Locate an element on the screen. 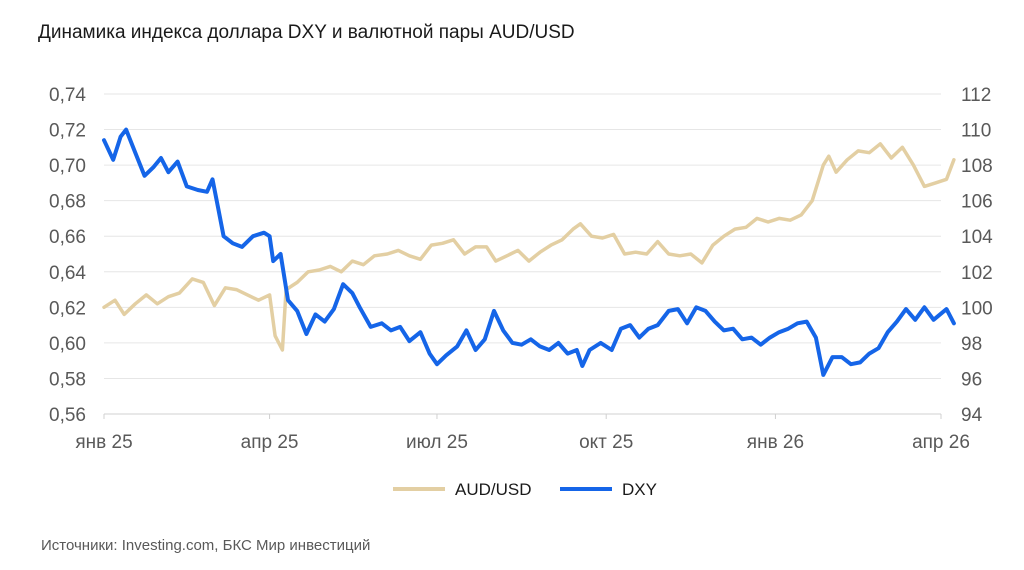 This screenshot has height=570, width=1024. legend: AUD/USD DXY is located at coordinates (525, 489).